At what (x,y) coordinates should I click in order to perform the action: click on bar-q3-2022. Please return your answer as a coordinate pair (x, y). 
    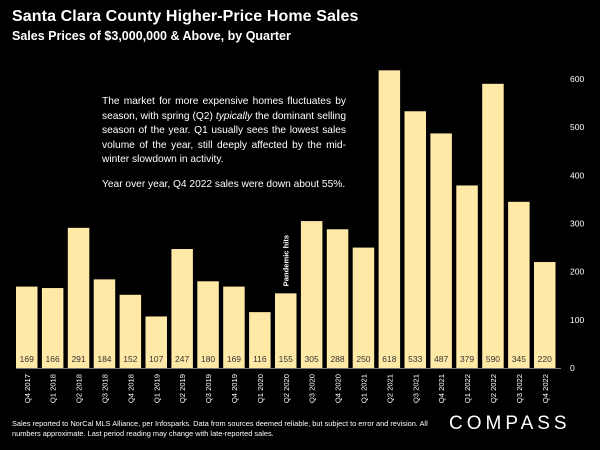
    Looking at the image, I should click on (519, 284).